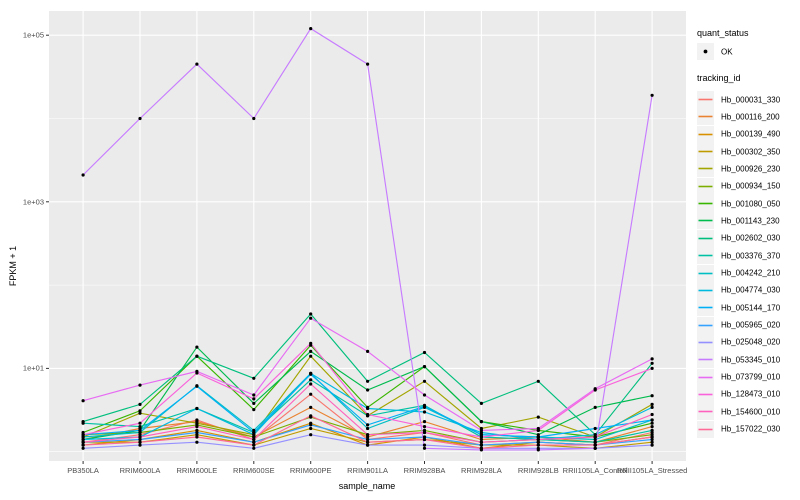  What do you see at coordinates (750, 221) in the screenshot?
I see `legend-label-Hb_001143_230: Hb_001143_230` at bounding box center [750, 221].